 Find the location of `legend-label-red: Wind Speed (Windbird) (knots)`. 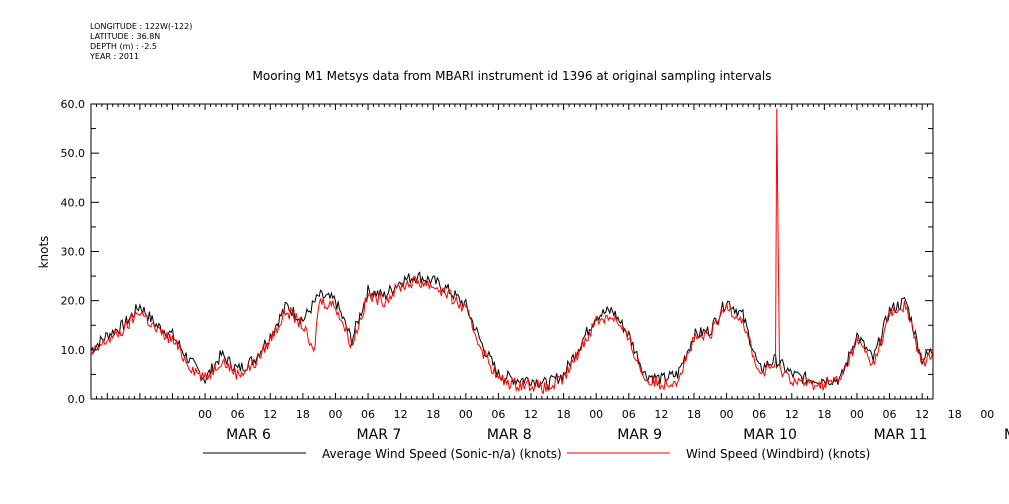

legend-label-red: Wind Speed (Windbird) (knots) is located at coordinates (778, 454).